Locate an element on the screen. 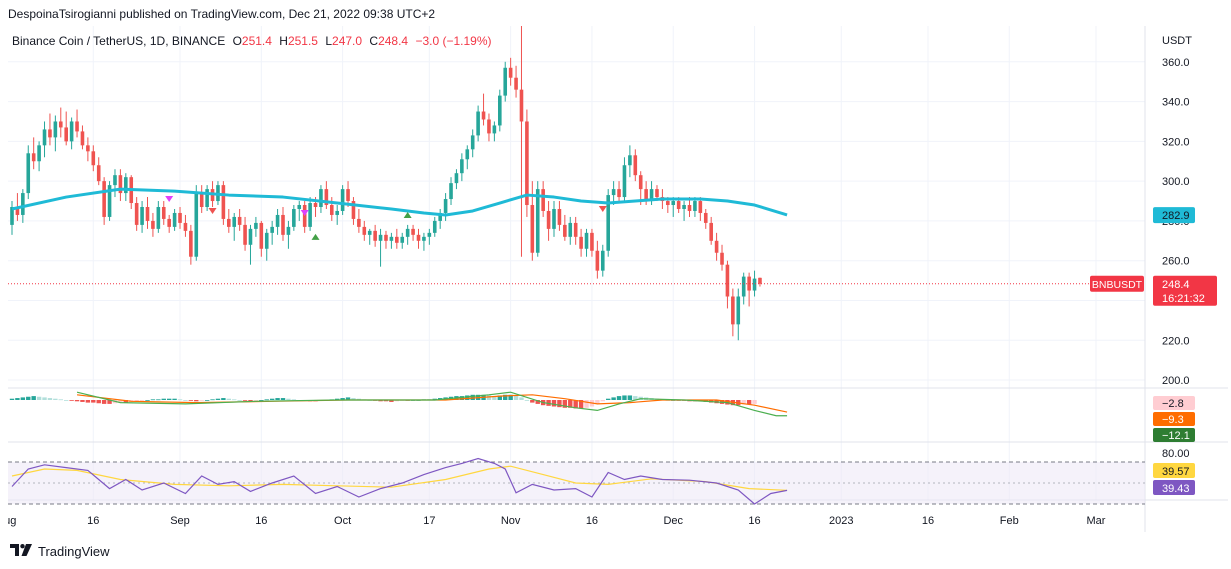 This screenshot has width=1231, height=569. time-tick-label: Mar is located at coordinates (1096, 521).